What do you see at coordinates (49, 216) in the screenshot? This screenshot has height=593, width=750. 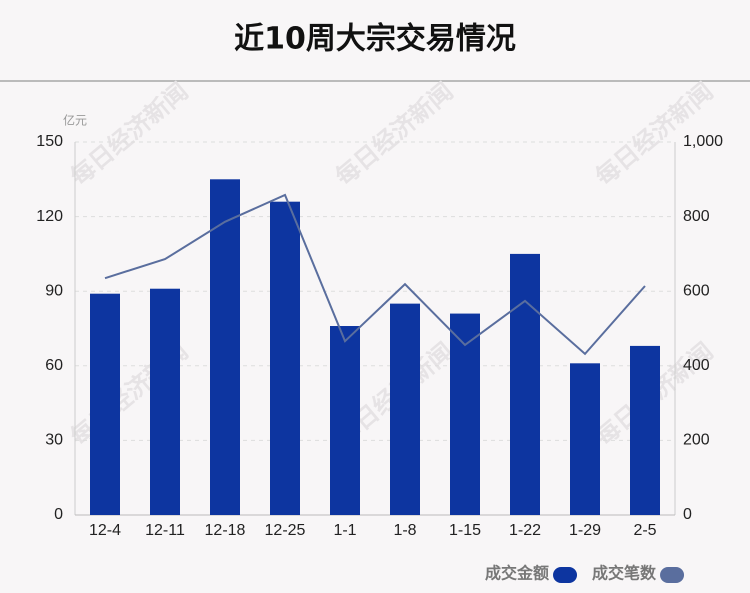 I see `y-tick-label: 120` at bounding box center [49, 216].